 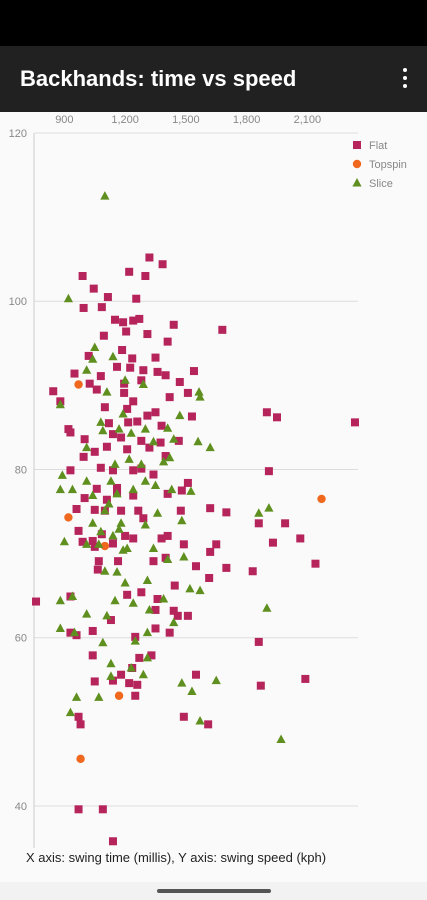 What do you see at coordinates (321, 499) in the screenshot?
I see `data-point-topspin` at bounding box center [321, 499].